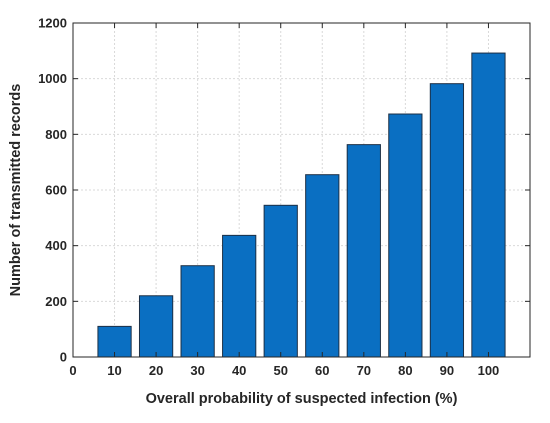  What do you see at coordinates (56, 134) in the screenshot?
I see `y-tick-label: 800` at bounding box center [56, 134].